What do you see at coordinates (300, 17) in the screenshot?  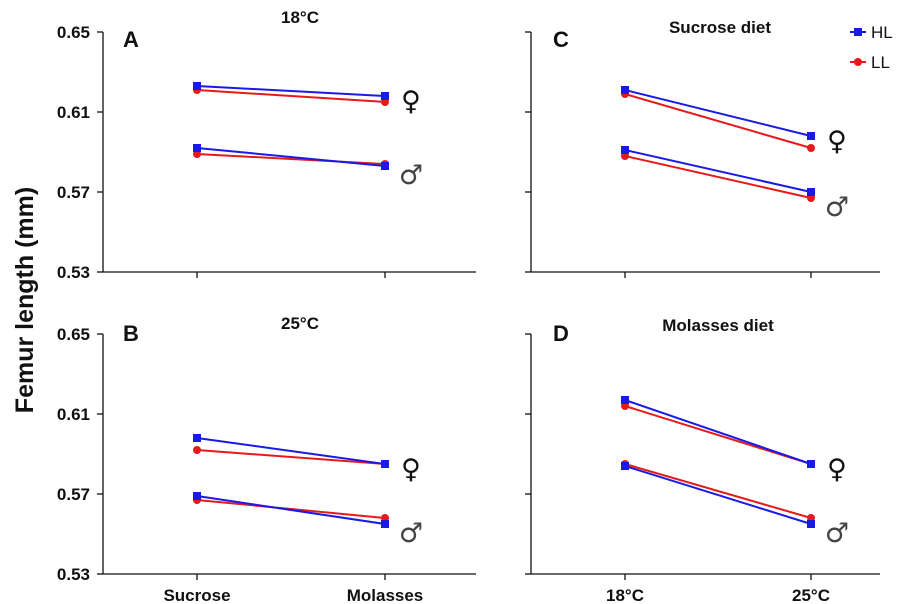 I see `panel-title: 18°C` at bounding box center [300, 17].